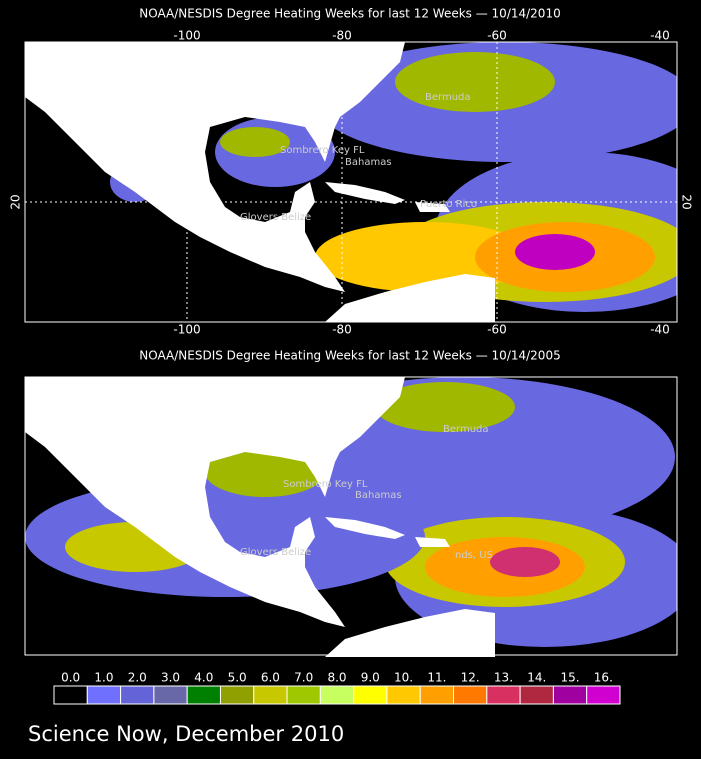 The height and width of the screenshot is (759, 701). I want to click on colorbar-label: 10., so click(403, 678).